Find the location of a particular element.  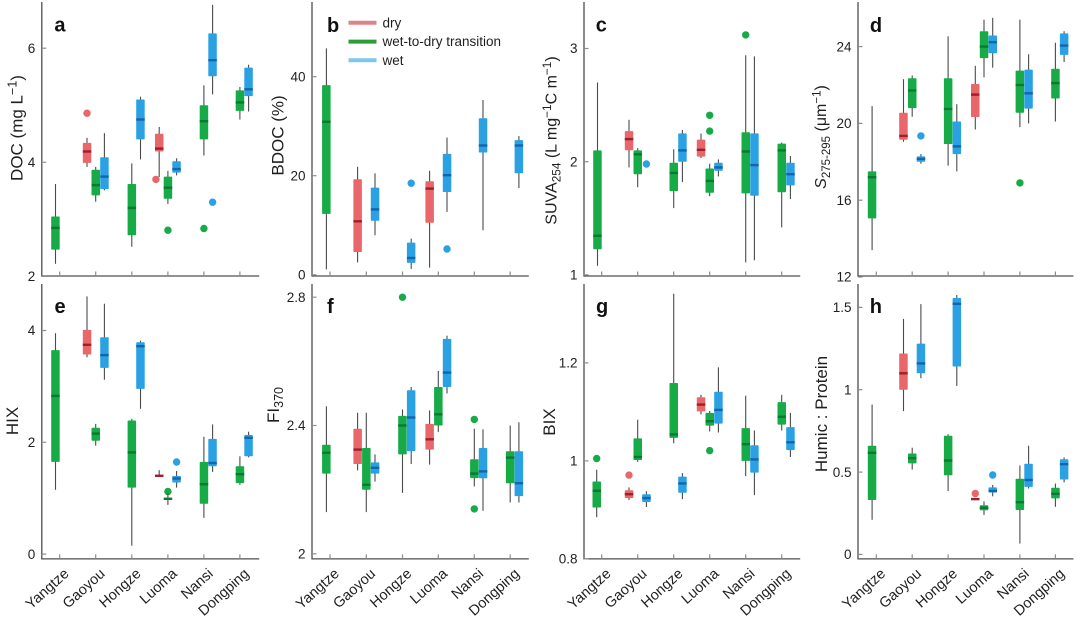

svg-text: c is located at coordinates (601, 26).